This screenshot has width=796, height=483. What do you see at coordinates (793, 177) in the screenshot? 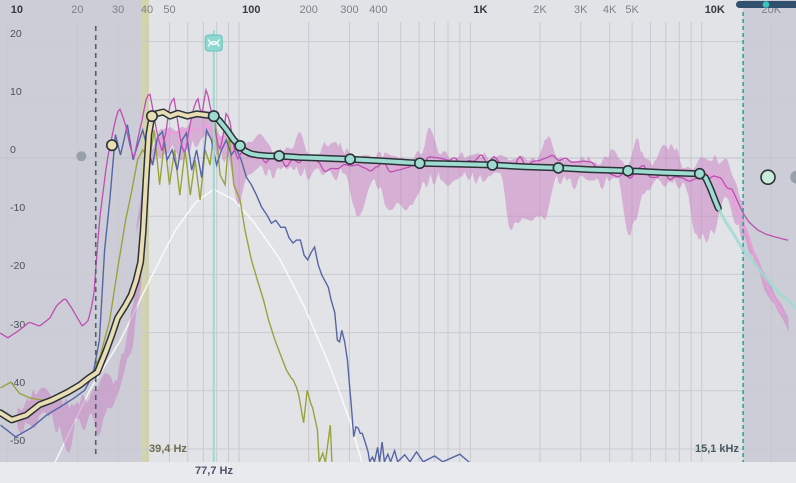
I see `edge-handle-gray` at bounding box center [793, 177].